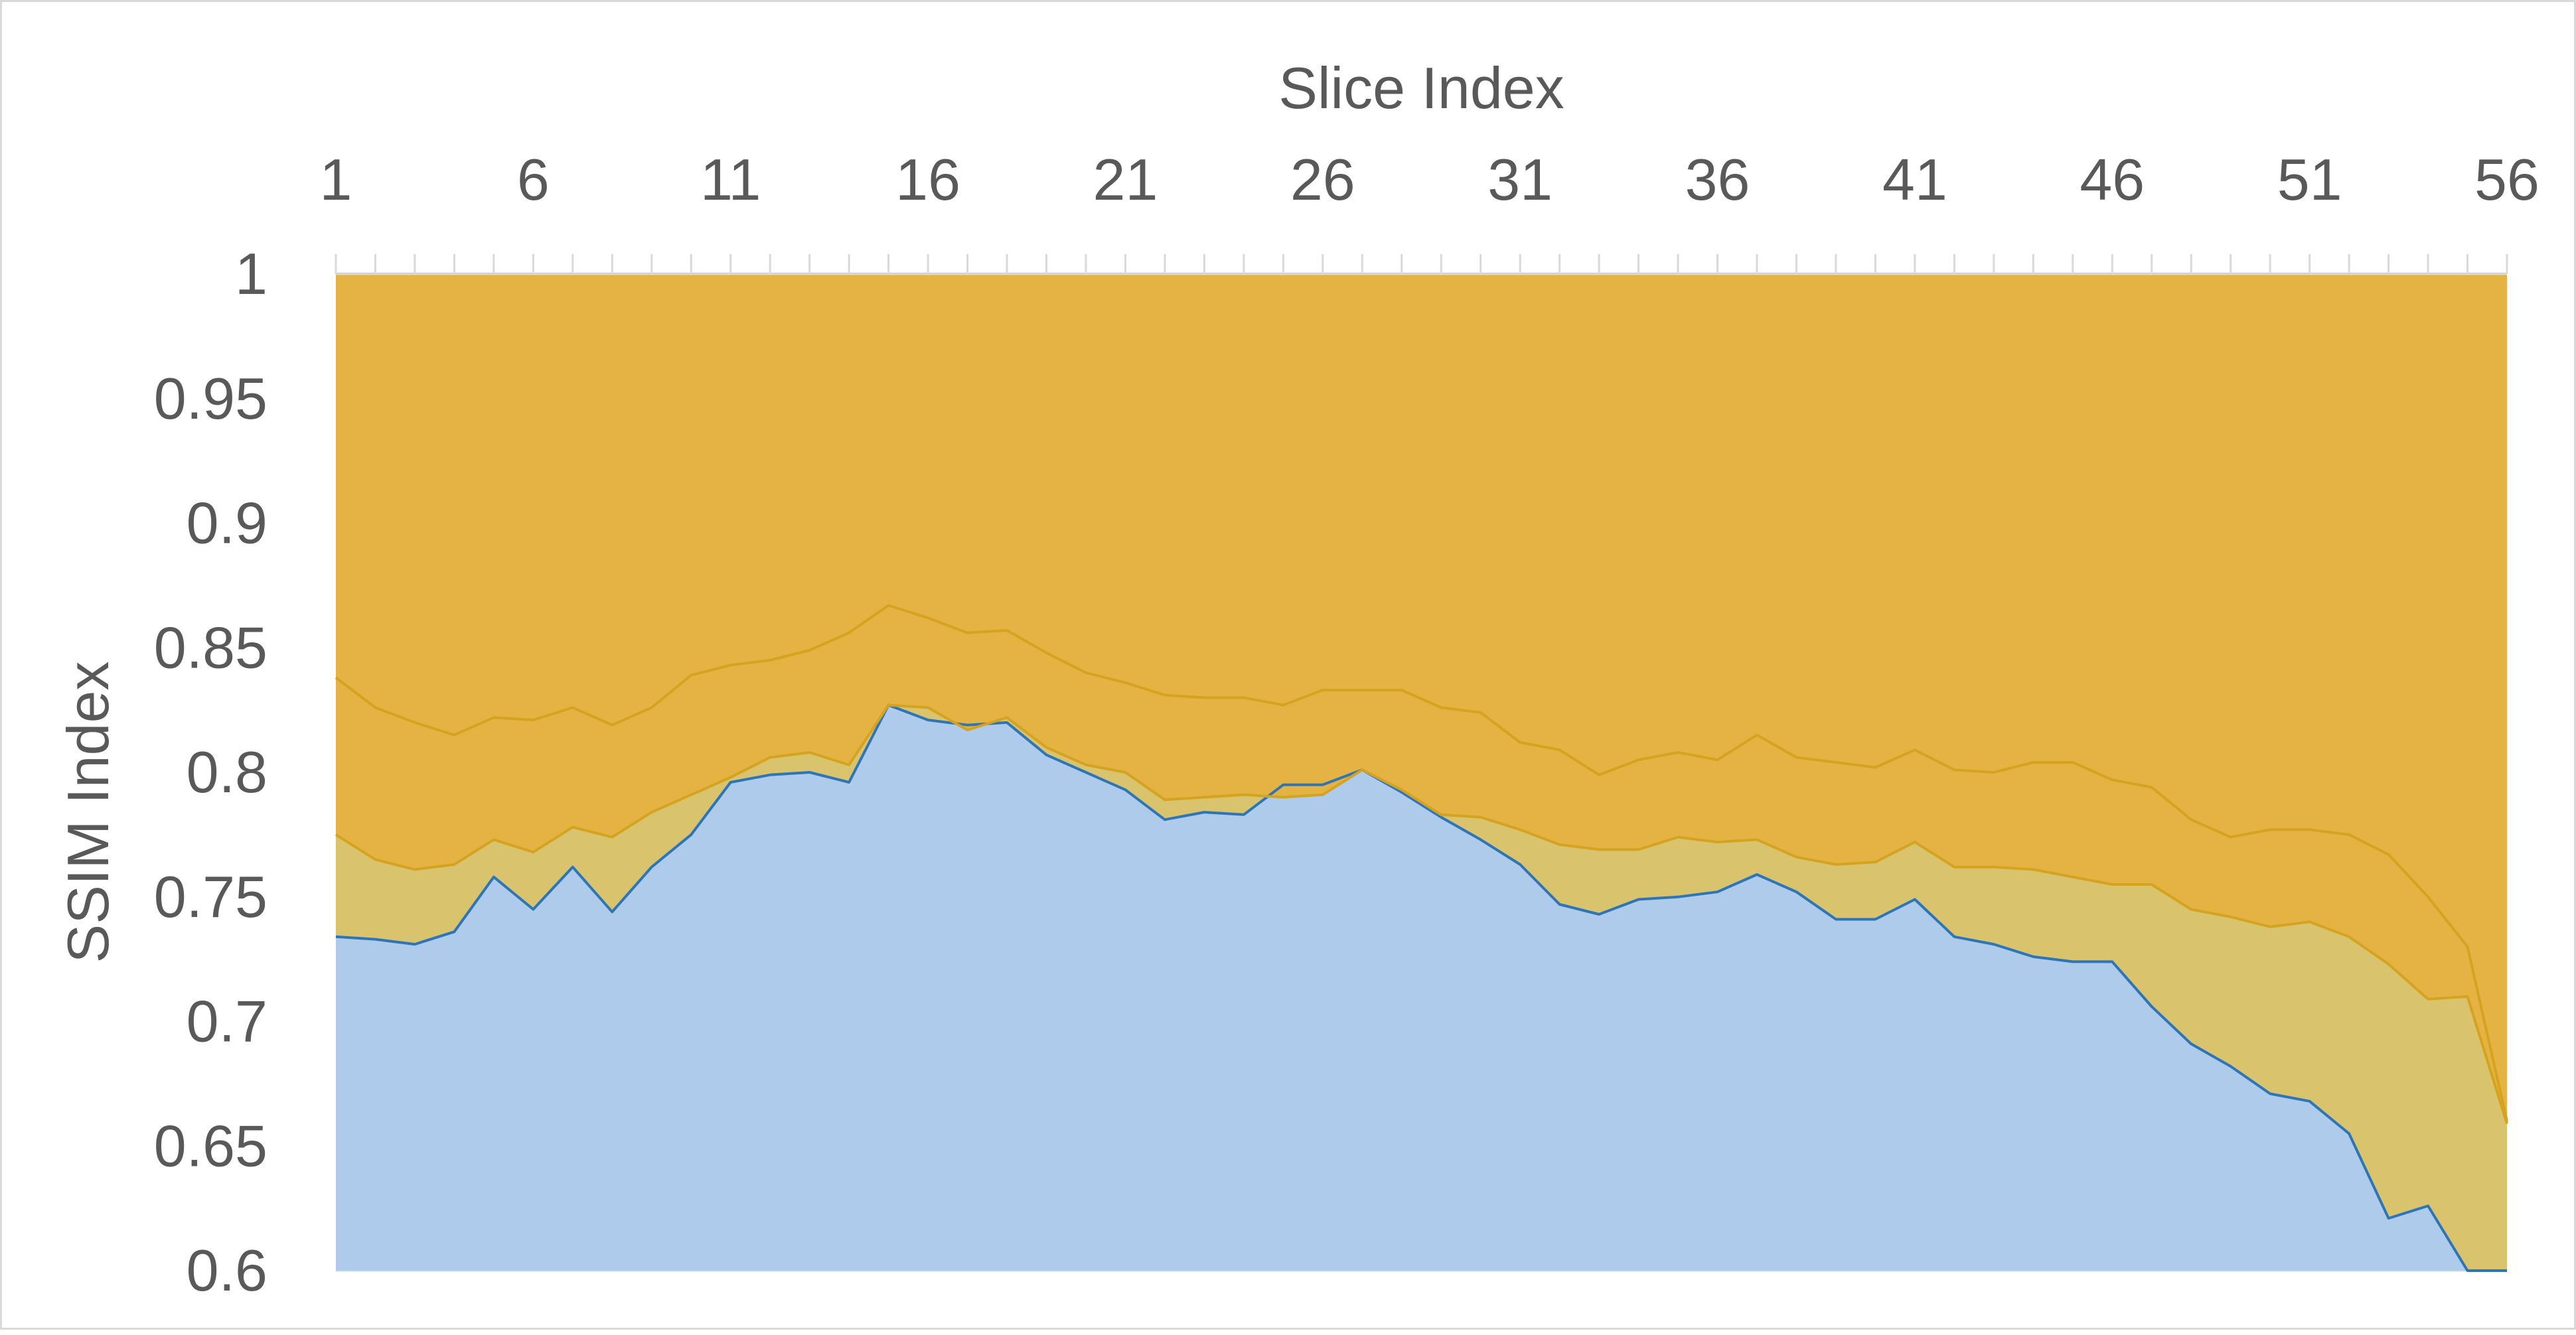 This screenshot has width=2576, height=1335. I want to click on x-tick-label: 11, so click(730, 179).